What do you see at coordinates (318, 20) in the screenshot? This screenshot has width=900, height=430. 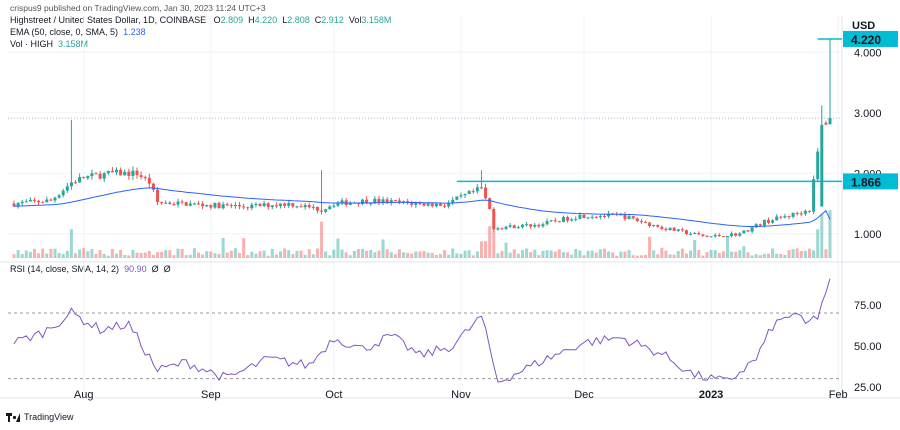 I see `close-label: C` at bounding box center [318, 20].